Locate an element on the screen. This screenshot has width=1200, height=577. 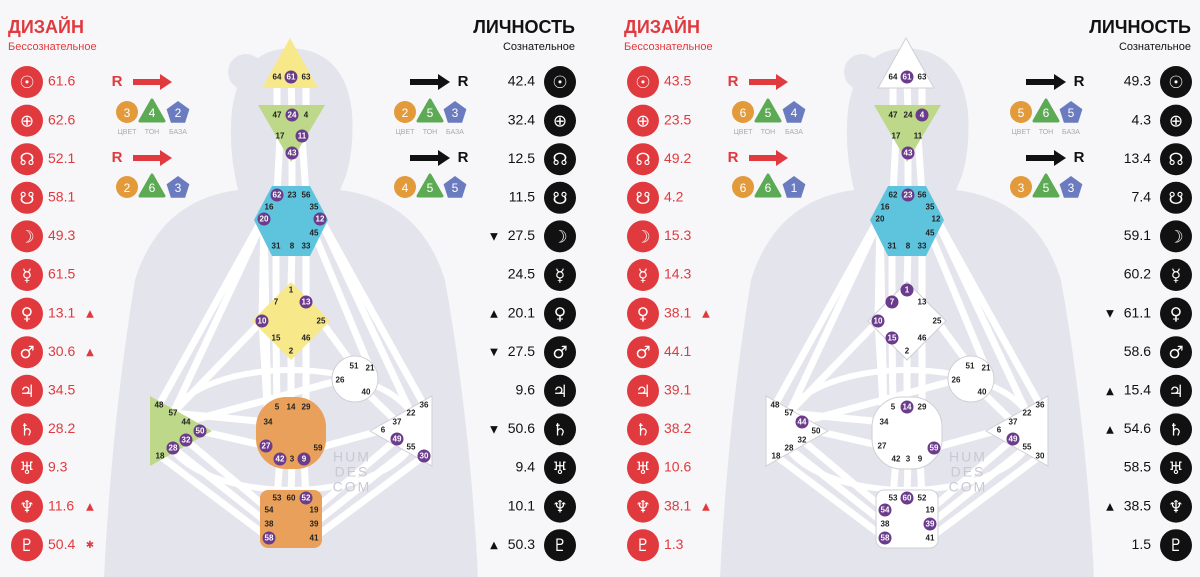
planet-symbol: ♇ is located at coordinates (1175, 546).